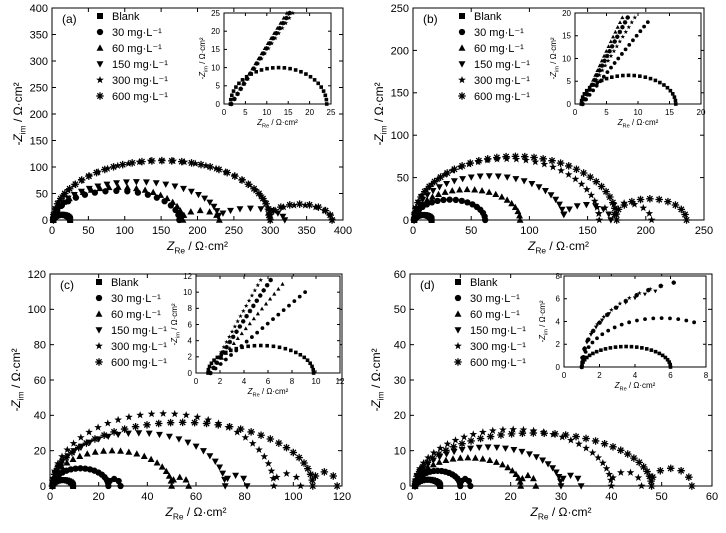 This screenshot has width=726, height=533. What do you see at coordinates (19, 113) in the screenshot?
I see `y-axis-label: -Zim / Ω·cm²` at bounding box center [19, 113].